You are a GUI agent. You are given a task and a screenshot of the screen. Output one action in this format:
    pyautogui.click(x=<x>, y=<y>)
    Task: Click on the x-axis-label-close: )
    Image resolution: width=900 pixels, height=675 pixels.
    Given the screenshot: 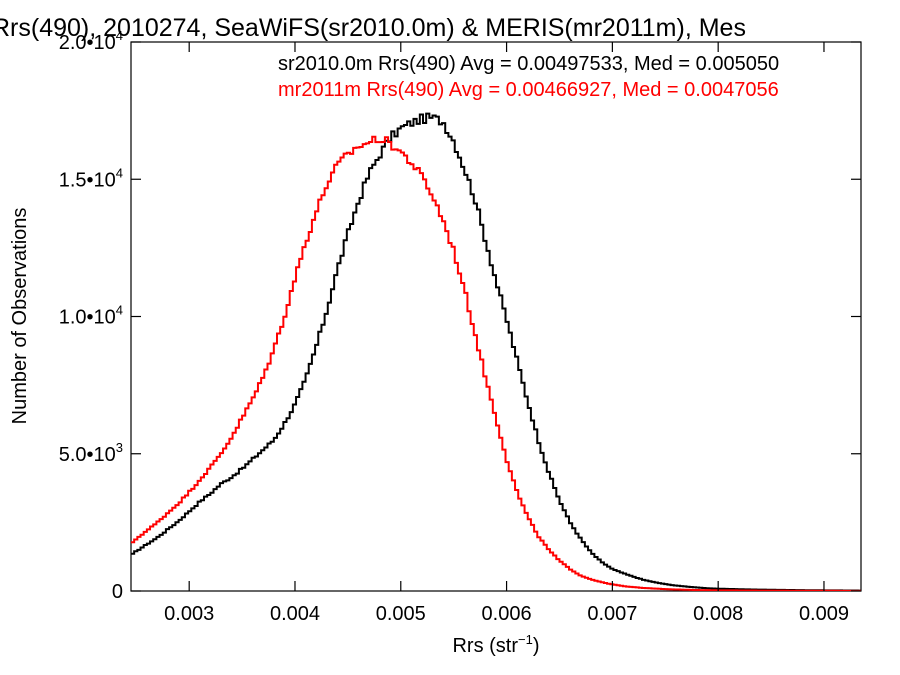 What is the action you would take?
    pyautogui.click(x=536, y=646)
    